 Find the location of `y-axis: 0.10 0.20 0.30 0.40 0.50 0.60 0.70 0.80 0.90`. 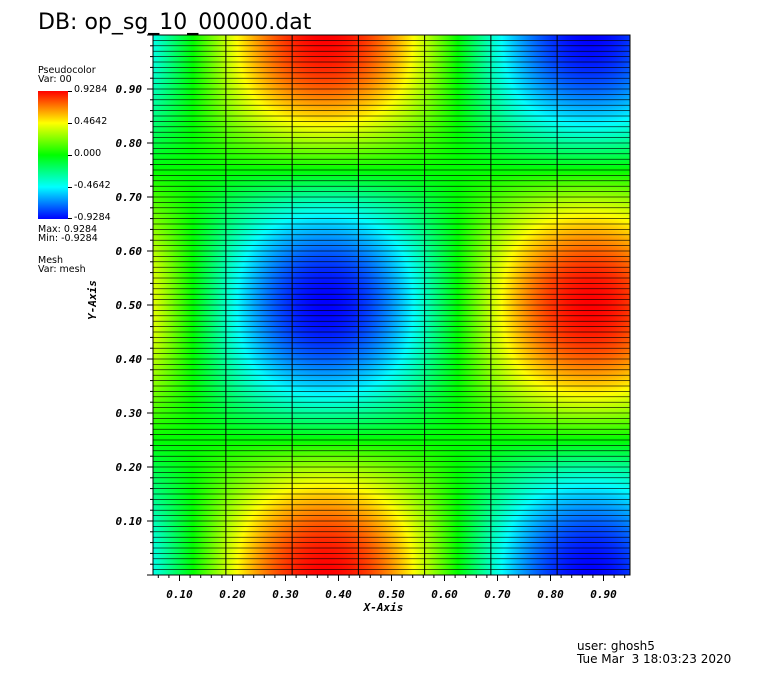

y-axis: 0.10 0.20 0.30 0.40 0.50 0.60 0.70 0.80 0.90 is located at coordinates (134, 305).